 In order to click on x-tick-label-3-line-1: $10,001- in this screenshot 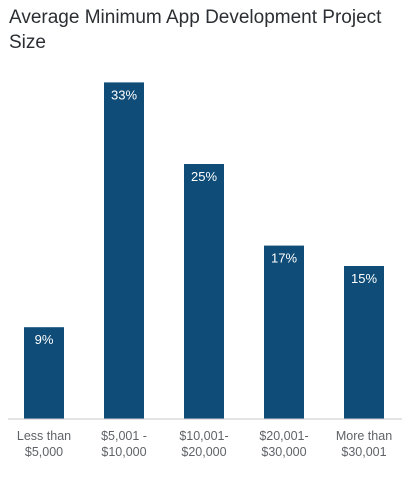, I will do `click(203, 436)`.